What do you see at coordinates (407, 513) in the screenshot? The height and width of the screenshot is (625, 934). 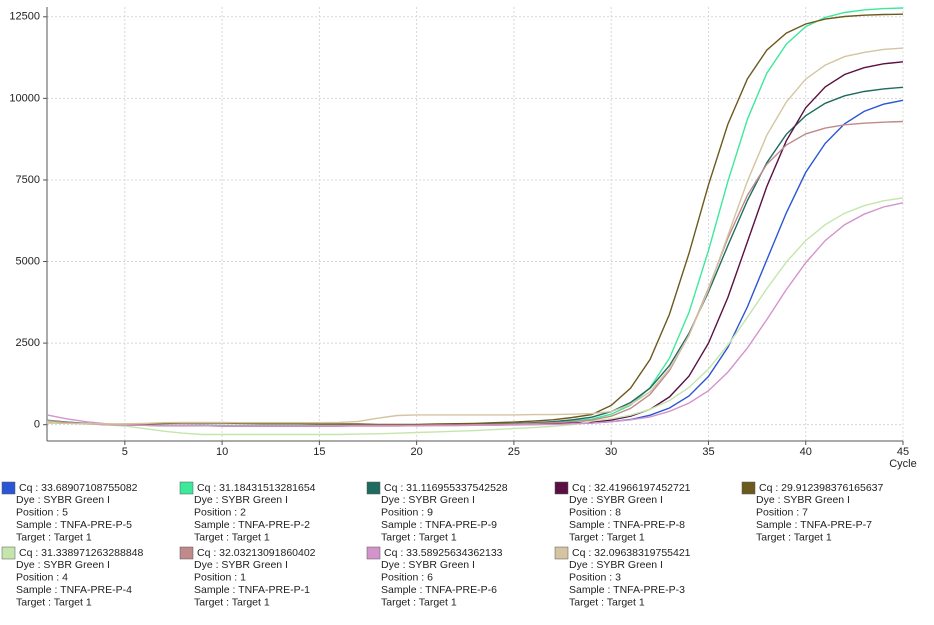 I see `legend-position: Position : 9` at bounding box center [407, 513].